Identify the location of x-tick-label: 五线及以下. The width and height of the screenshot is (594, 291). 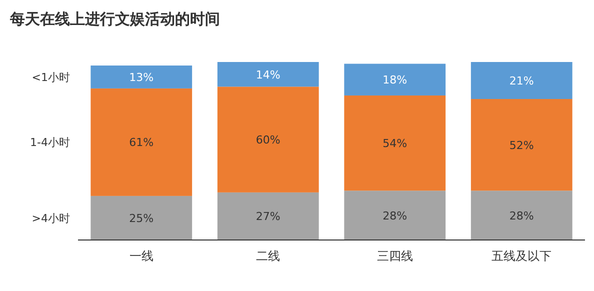
(522, 256).